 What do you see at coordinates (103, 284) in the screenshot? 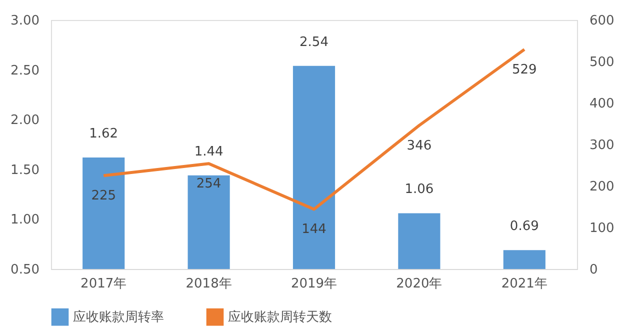
I see `x-tick-label: 2017年` at bounding box center [103, 284].